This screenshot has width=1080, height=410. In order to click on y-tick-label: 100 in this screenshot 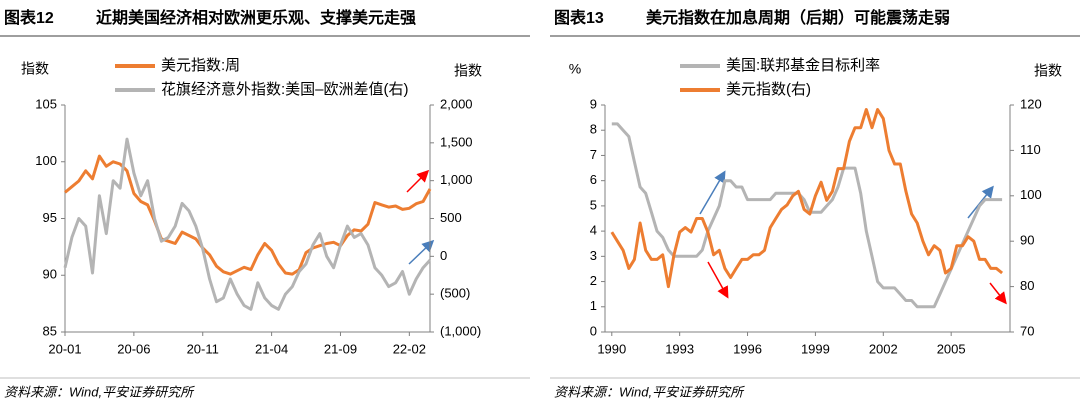, I will do `click(46, 160)`.